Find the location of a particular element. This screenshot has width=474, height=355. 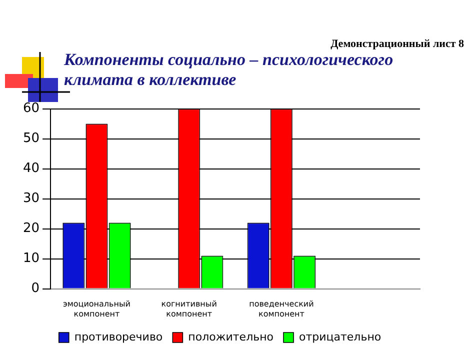

legend-label: отрицательно is located at coordinates (340, 337).